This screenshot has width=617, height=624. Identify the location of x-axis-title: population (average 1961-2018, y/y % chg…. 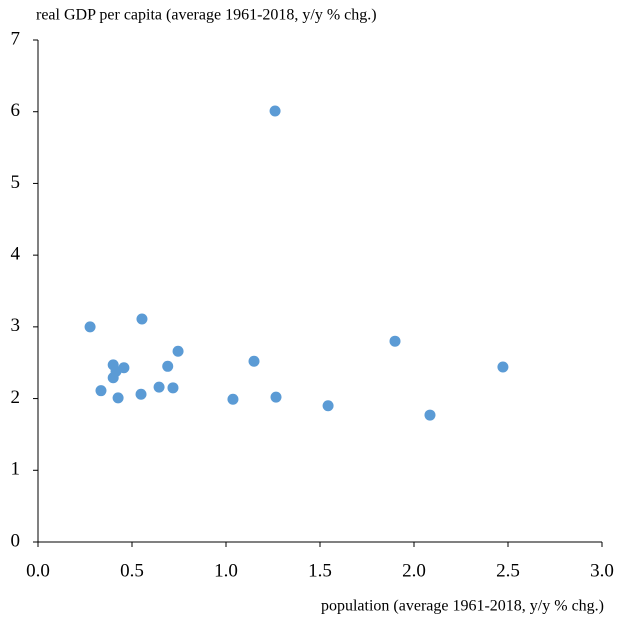
(462, 606).